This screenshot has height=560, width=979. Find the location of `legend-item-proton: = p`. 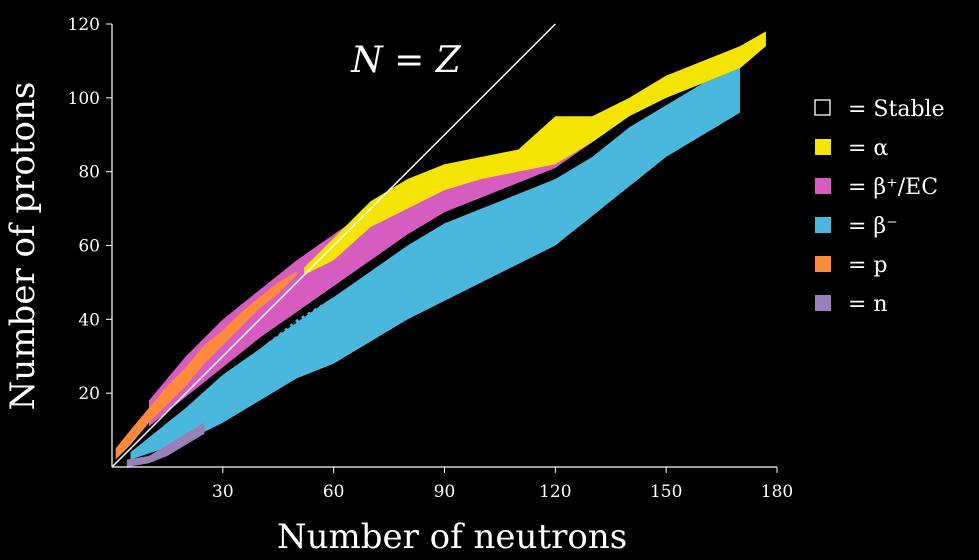

legend-item-proton: = p is located at coordinates (851, 265).